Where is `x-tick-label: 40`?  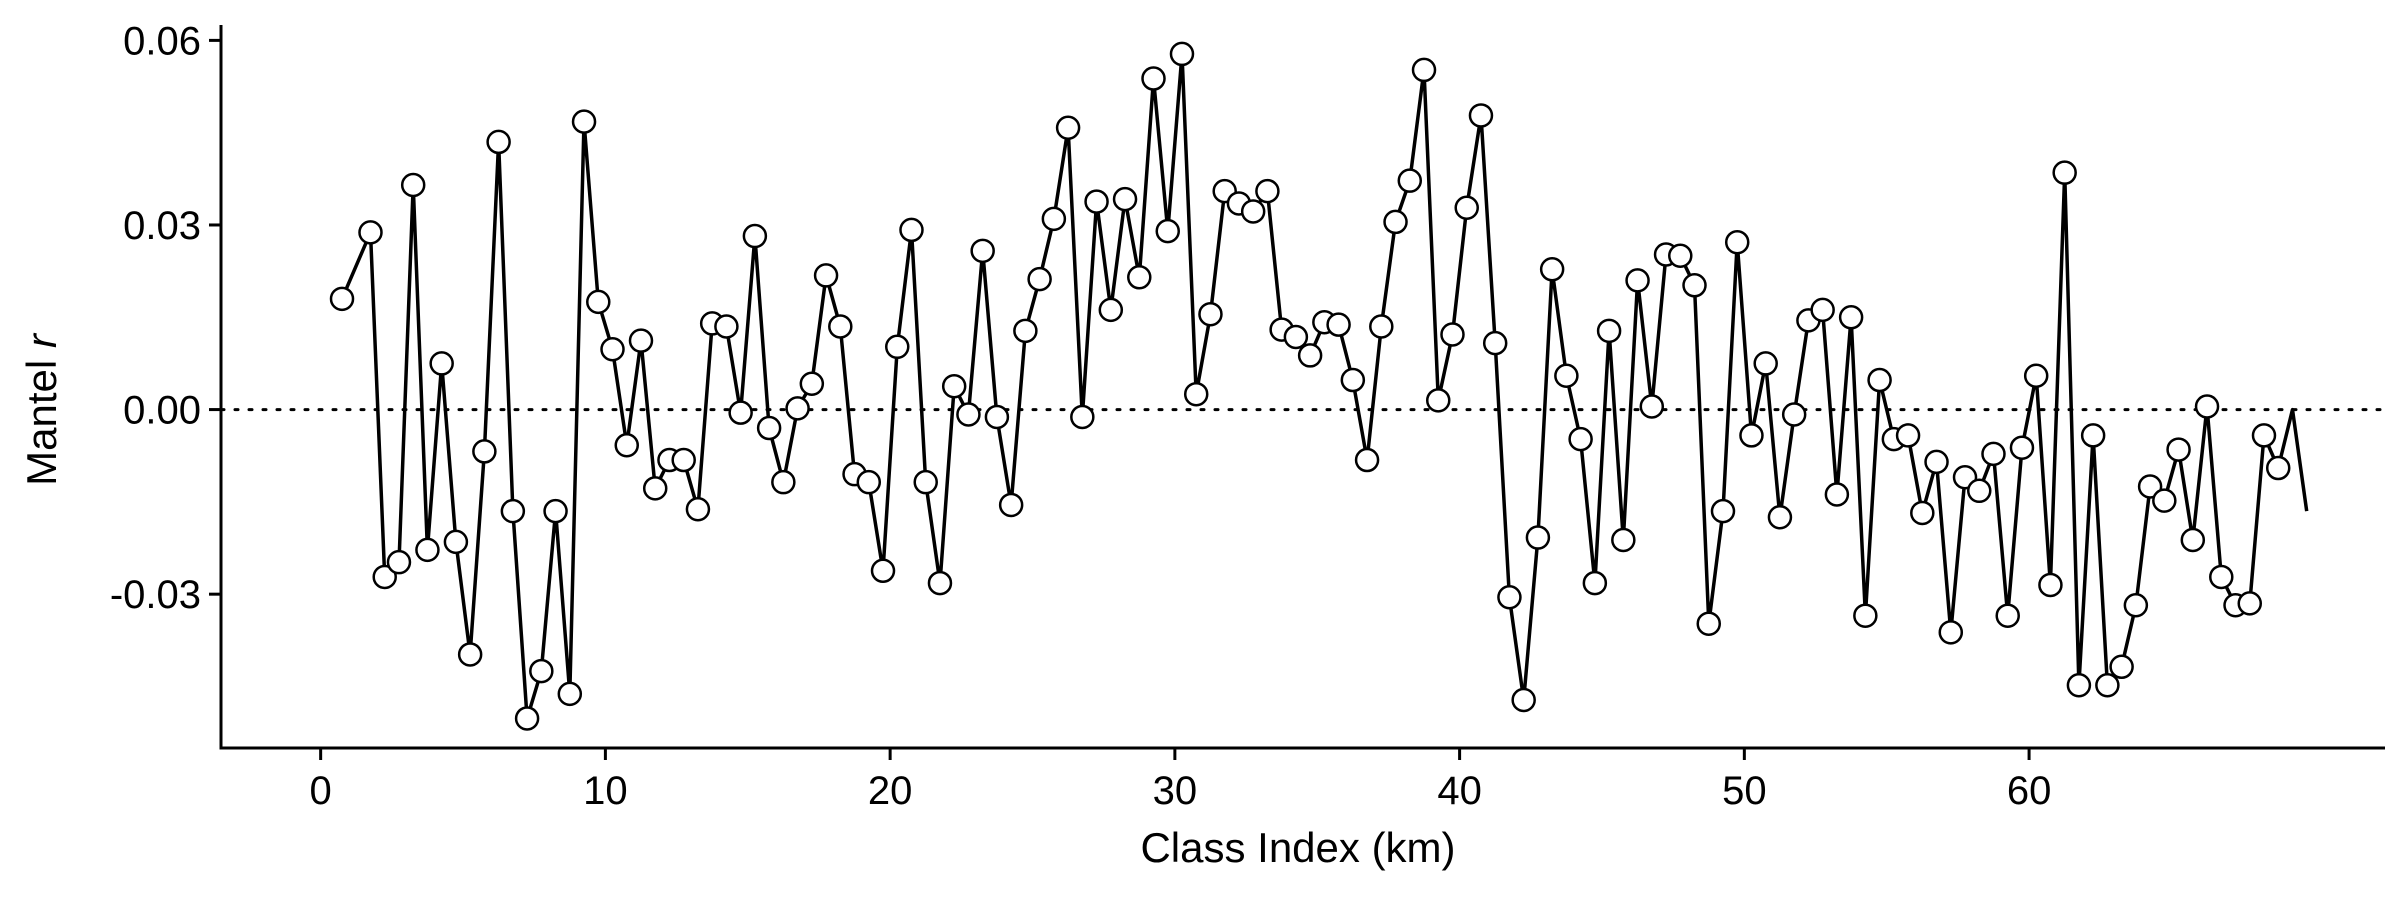 x-tick-label: 40 is located at coordinates (1459, 791).